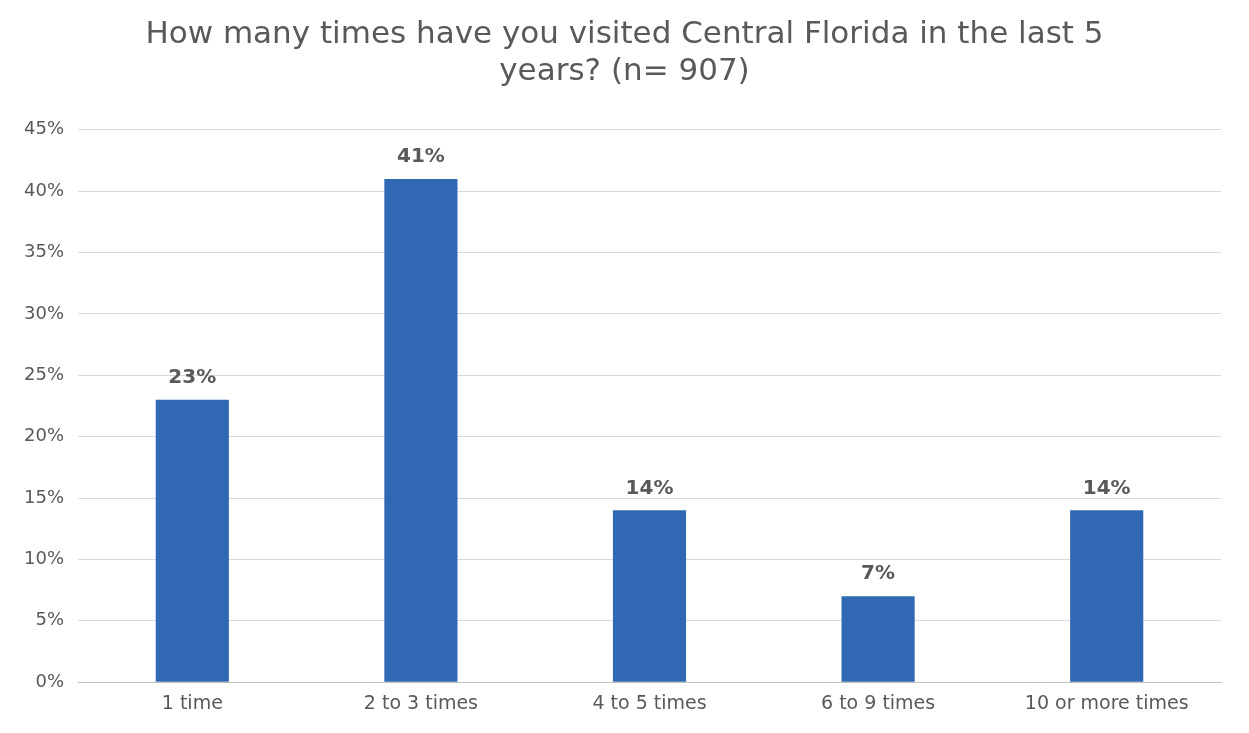 This screenshot has width=1249, height=733. Describe the element at coordinates (44, 373) in the screenshot. I see `y-tick-label: 25%` at that location.